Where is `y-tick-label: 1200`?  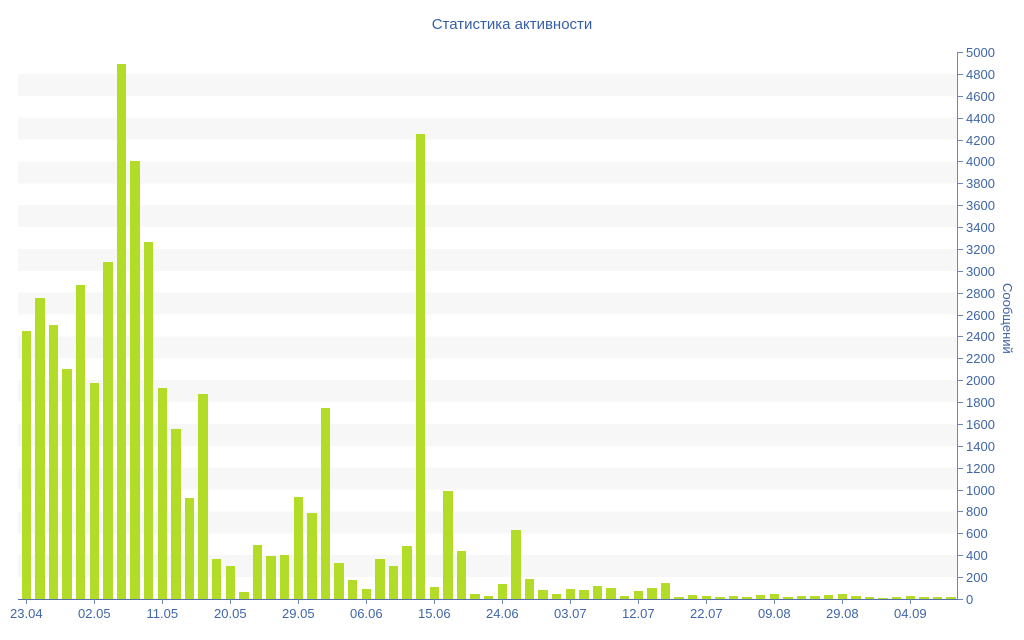 y-tick-label: 1200 is located at coordinates (980, 468).